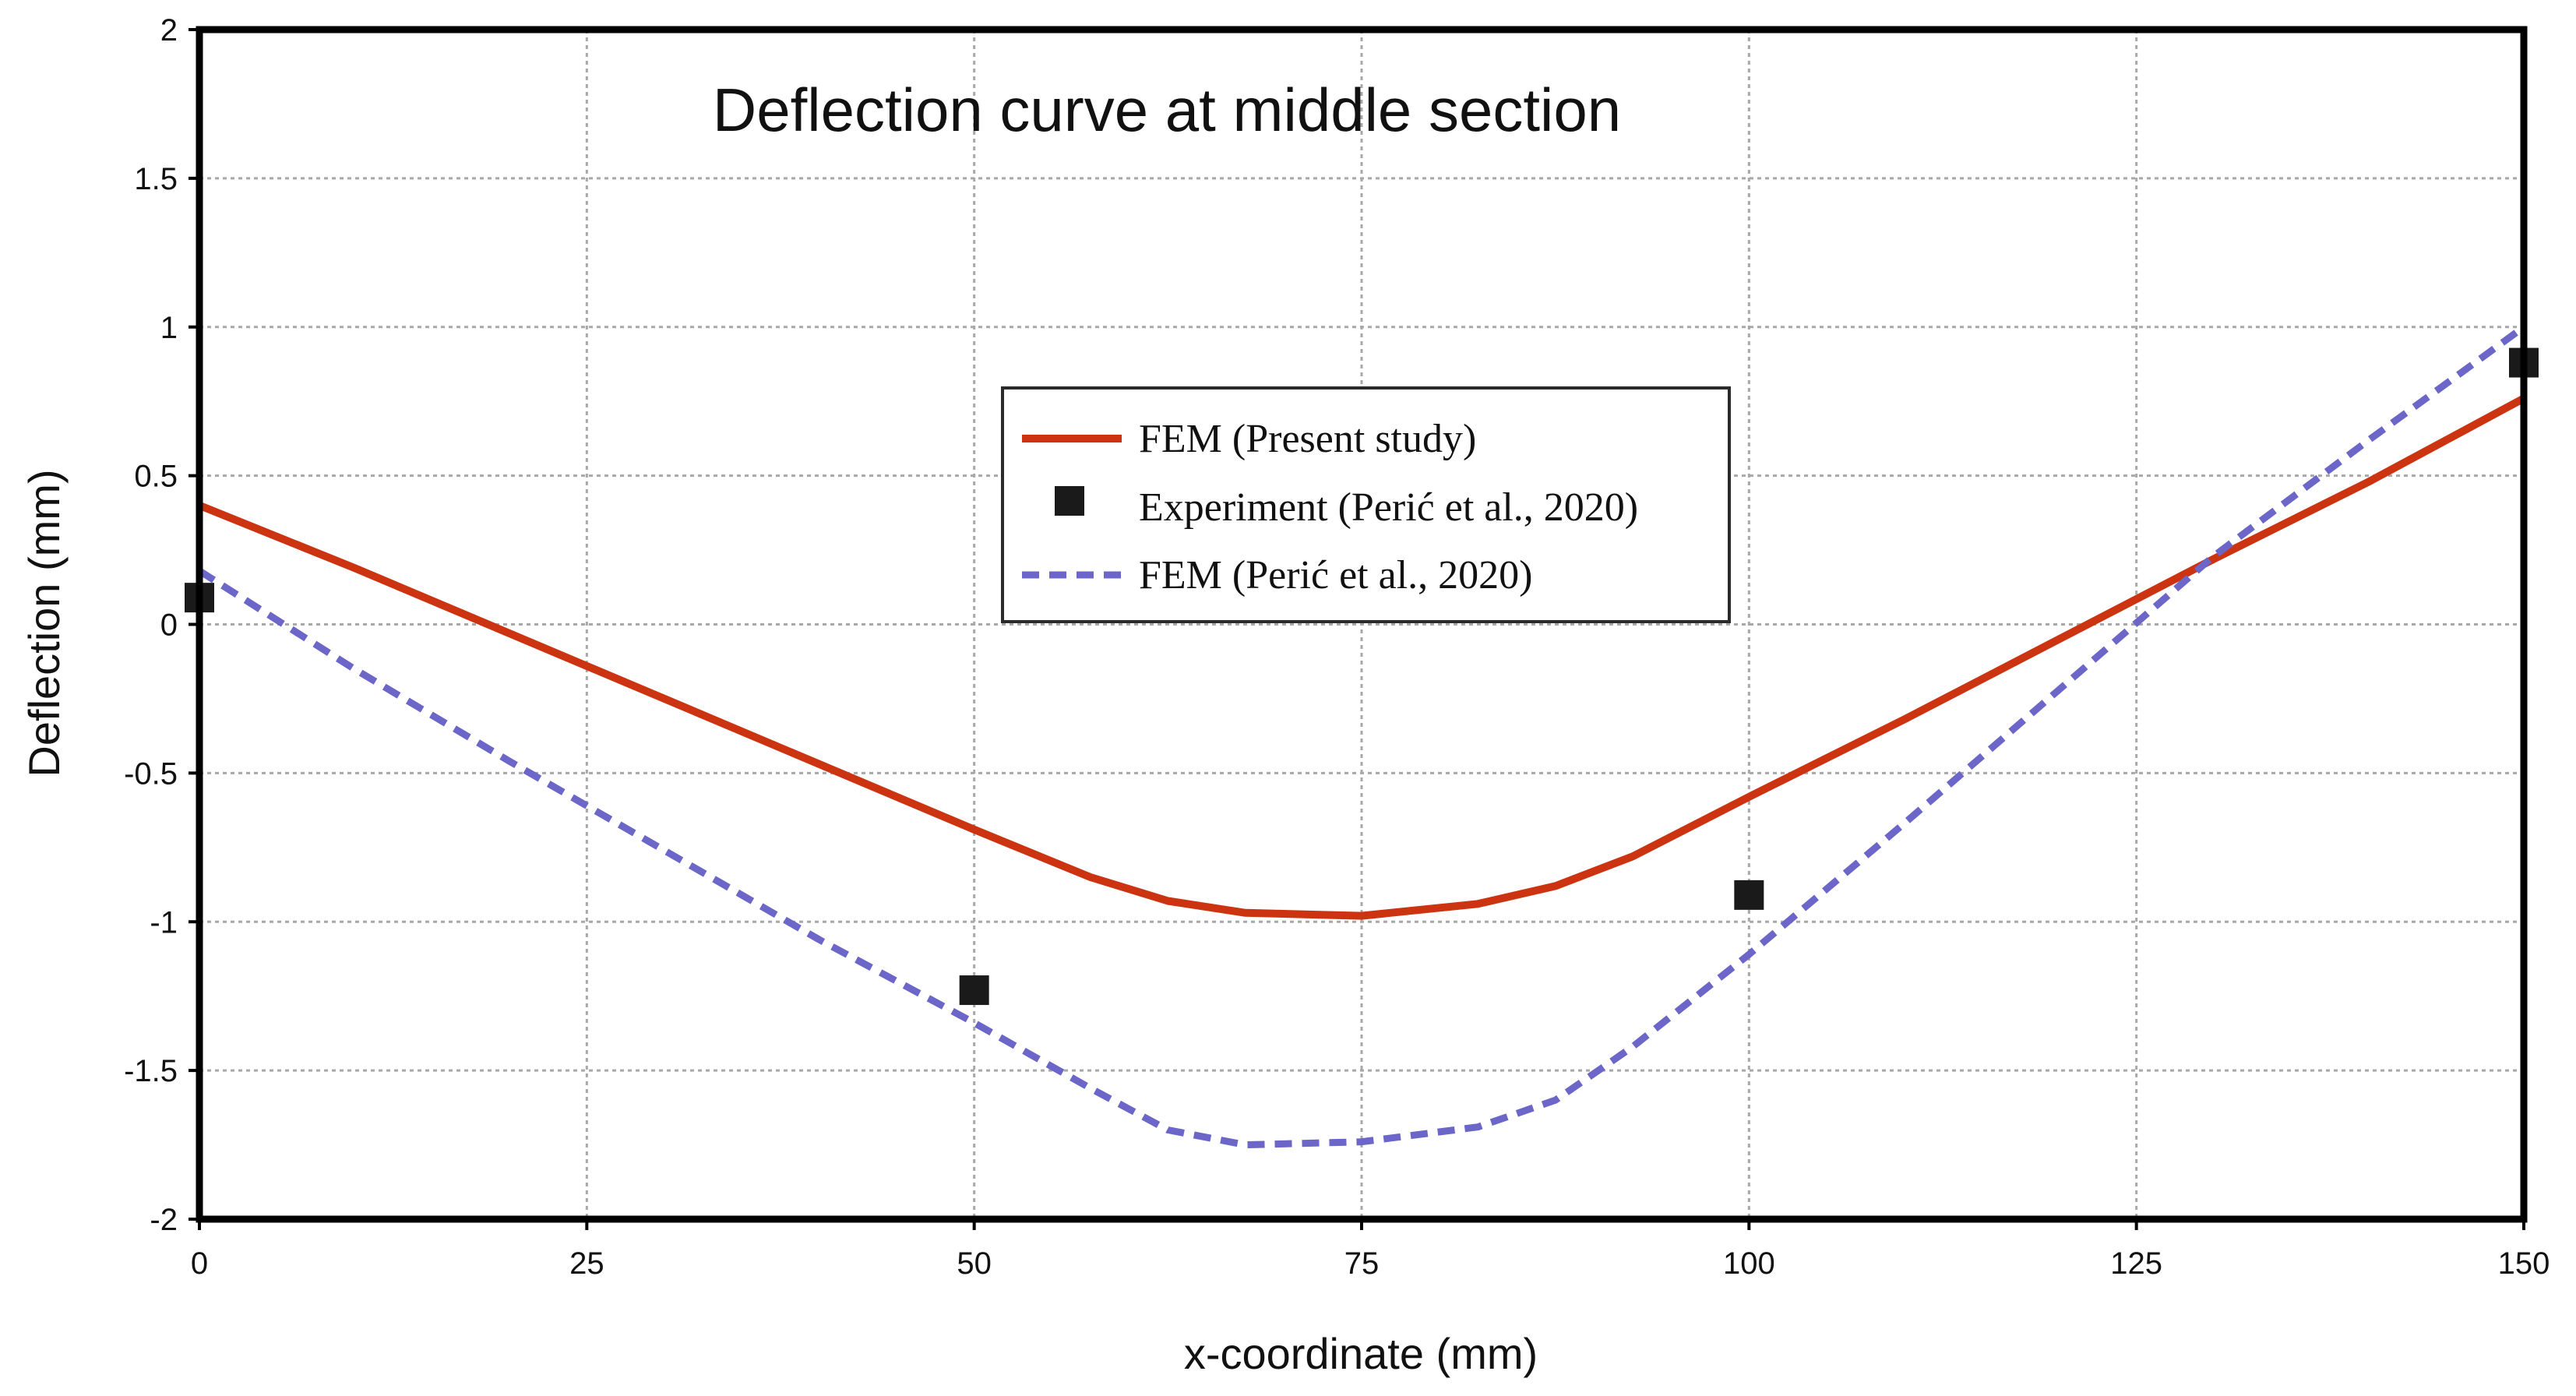  I want to click on x-tick-label-1: 25, so click(587, 1263).